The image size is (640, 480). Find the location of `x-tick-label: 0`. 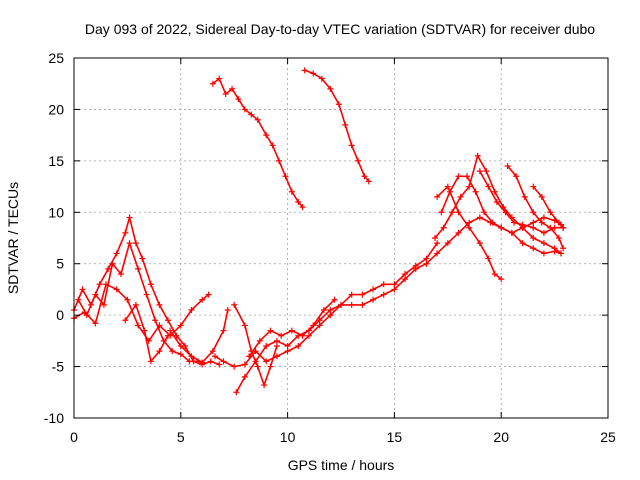

x-tick-label: 0 is located at coordinates (74, 437).